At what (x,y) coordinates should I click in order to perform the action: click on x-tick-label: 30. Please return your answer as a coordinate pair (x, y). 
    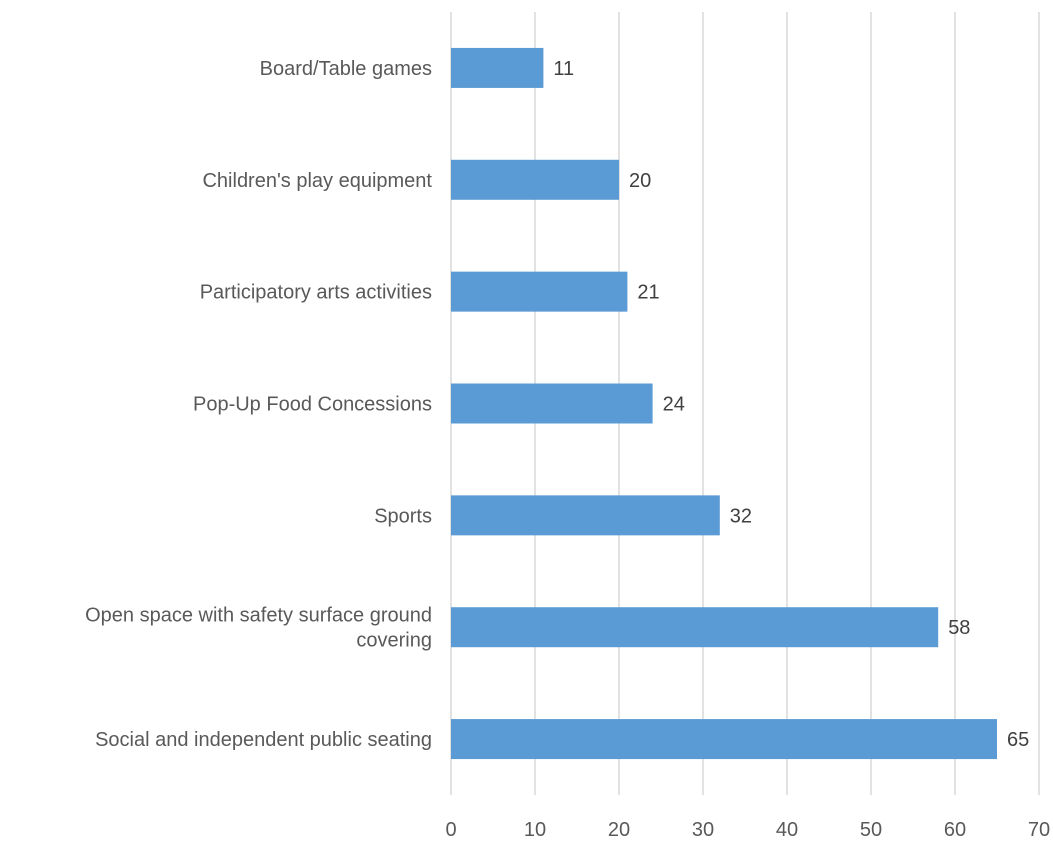
    Looking at the image, I should click on (703, 830).